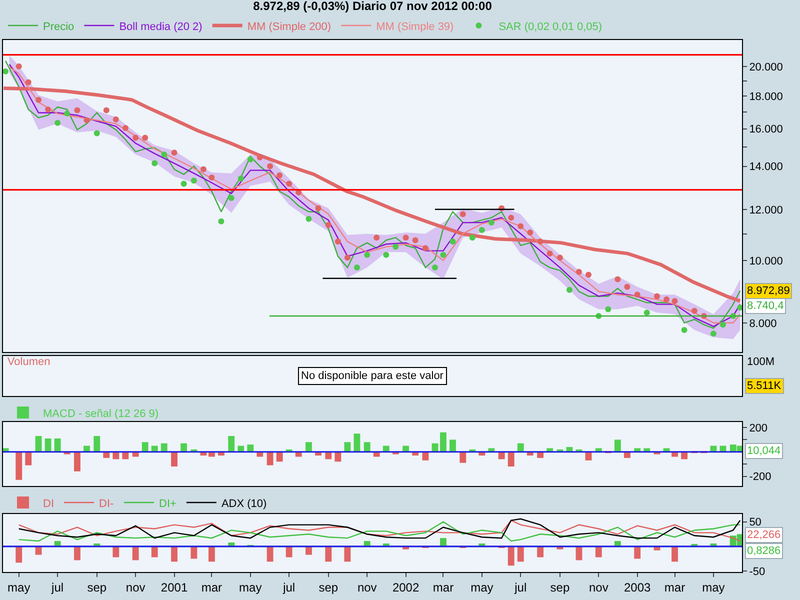 The height and width of the screenshot is (600, 800). I want to click on chart-title: 8.972,89 (-0,03%) Diario 07 nov 2012 00:00, so click(372, 7).